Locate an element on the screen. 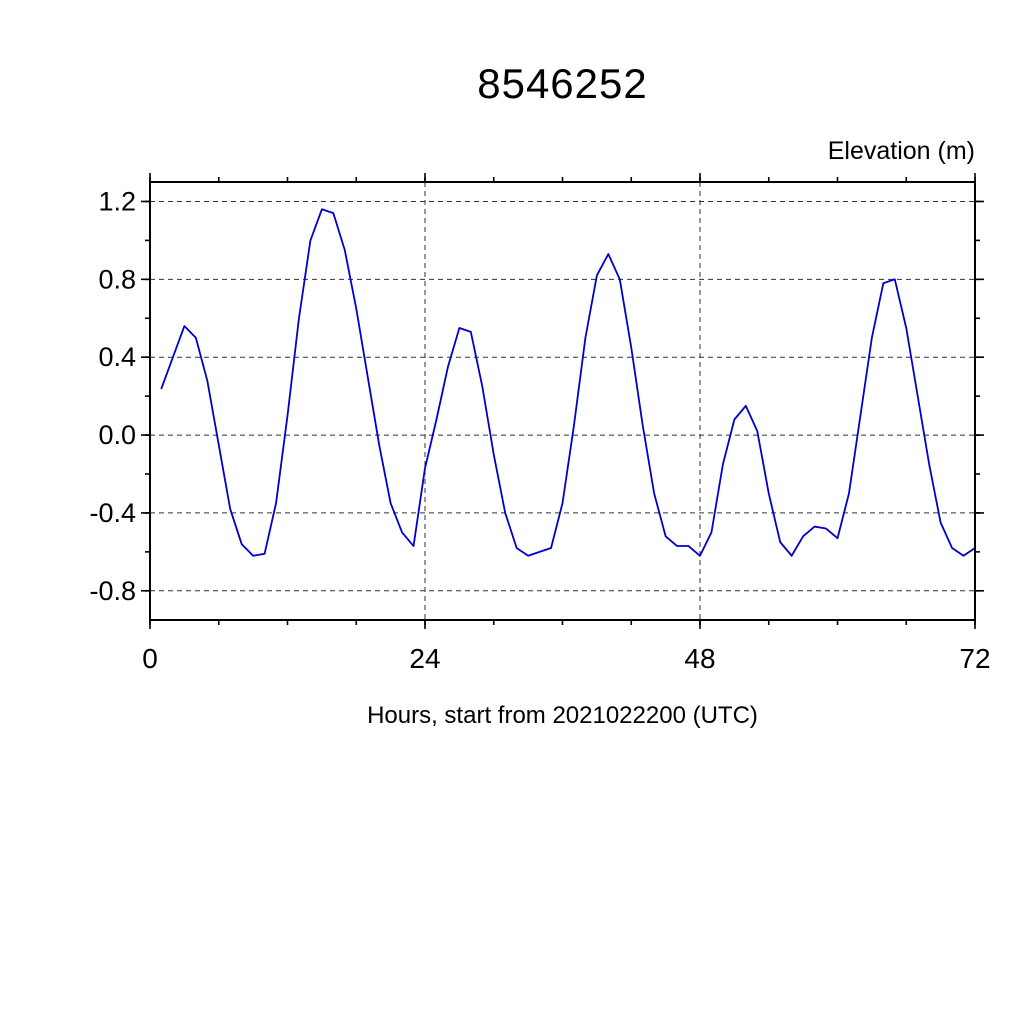  x-axis-title: Hours, start from 2021022200 (UTC) is located at coordinates (562, 715).